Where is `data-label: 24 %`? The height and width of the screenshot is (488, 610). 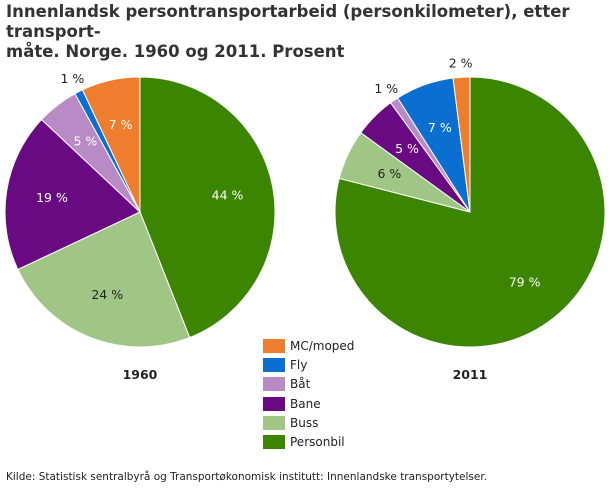
data-label: 24 % is located at coordinates (107, 294).